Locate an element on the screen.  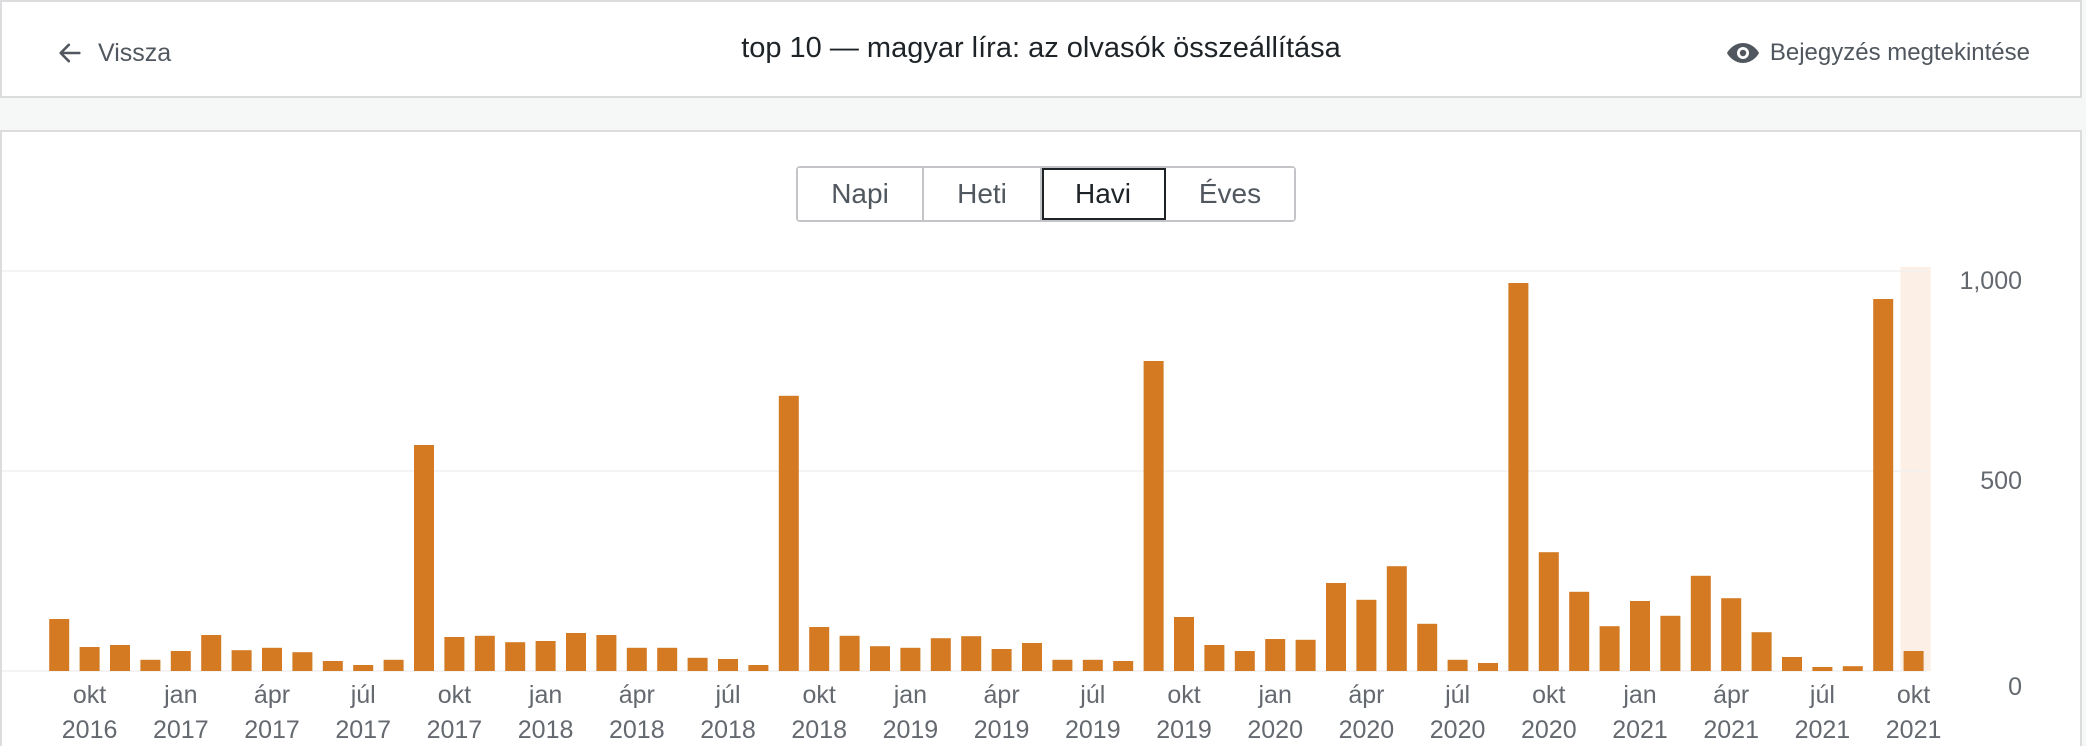
y-tick-label: 1,000 is located at coordinates (1990, 281).